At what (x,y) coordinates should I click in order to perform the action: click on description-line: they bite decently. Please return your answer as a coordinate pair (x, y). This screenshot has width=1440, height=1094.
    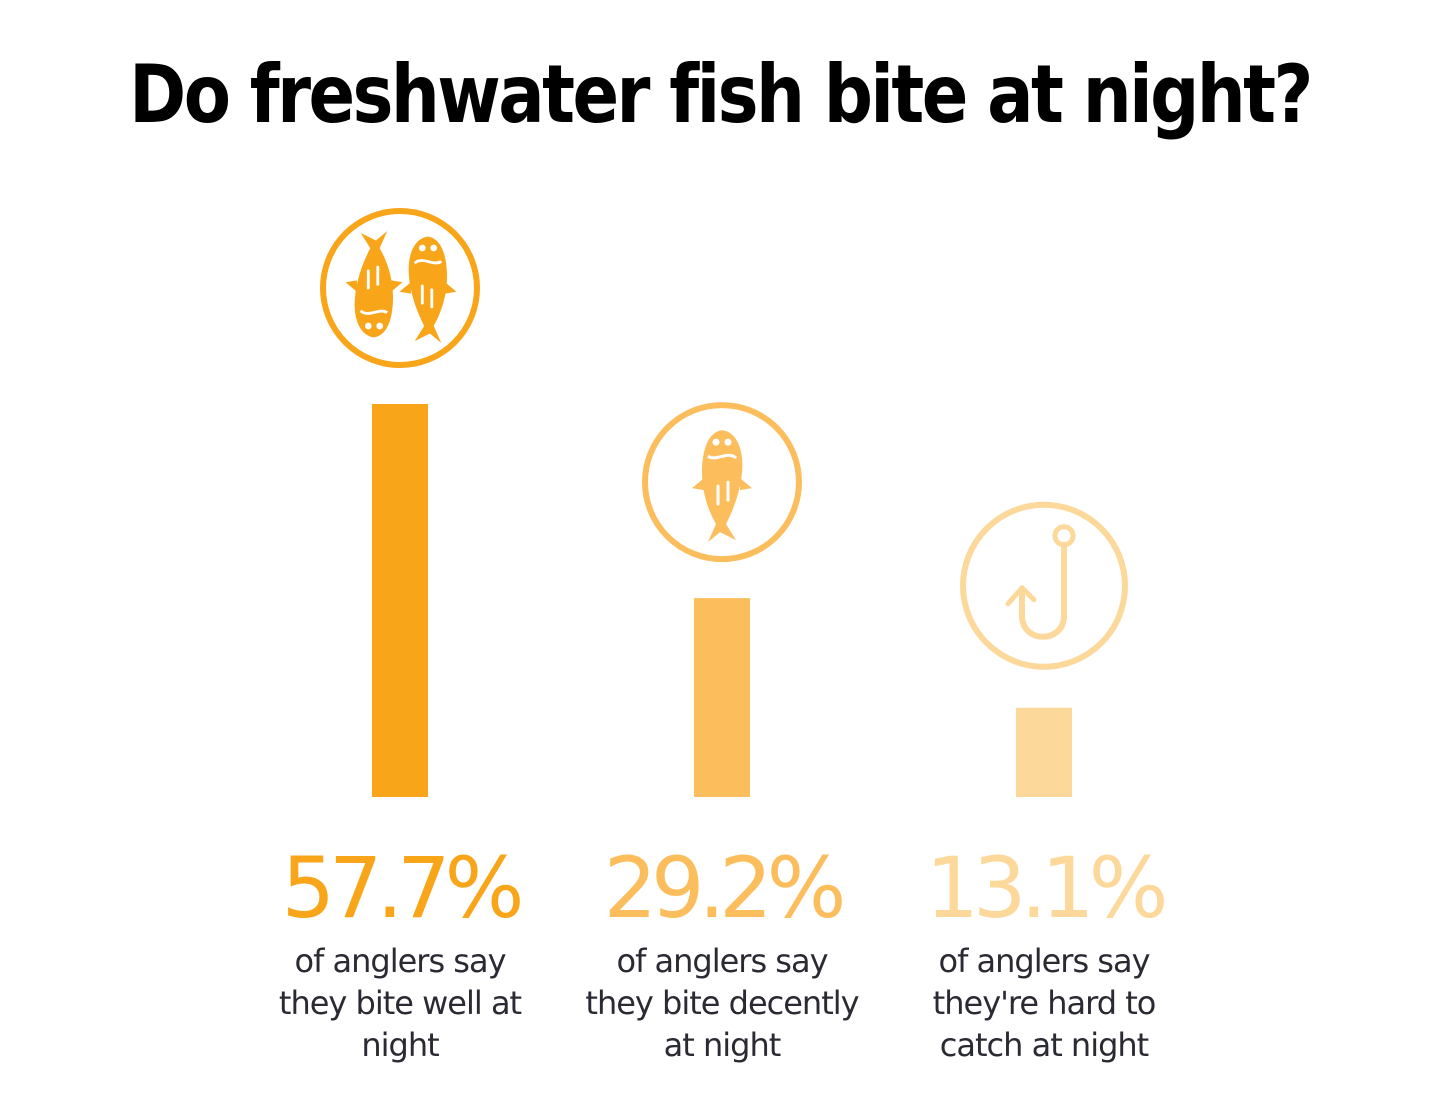
    Looking at the image, I should click on (721, 1003).